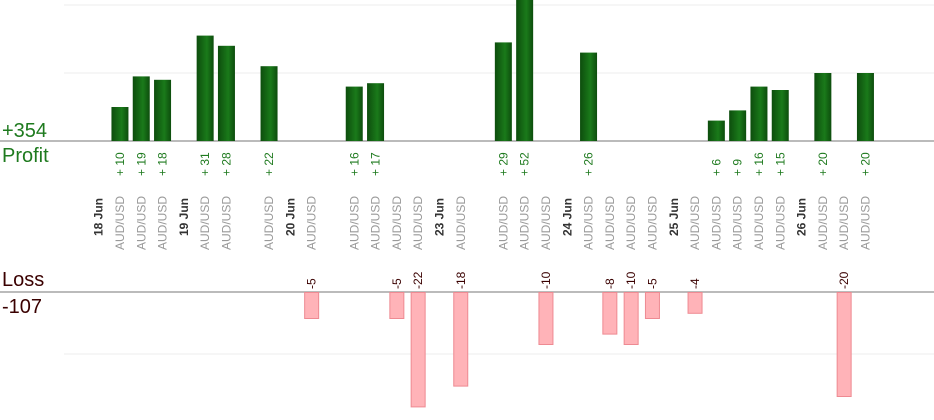  I want to click on loss-value-label: -18, so click(461, 280).